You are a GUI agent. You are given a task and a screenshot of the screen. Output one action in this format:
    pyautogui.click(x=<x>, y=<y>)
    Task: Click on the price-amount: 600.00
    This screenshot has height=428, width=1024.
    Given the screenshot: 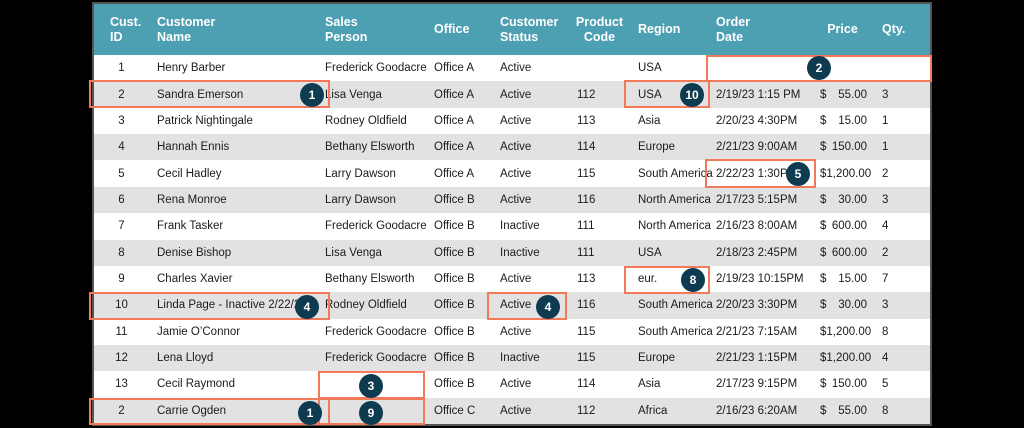 What is the action you would take?
    pyautogui.click(x=849, y=252)
    